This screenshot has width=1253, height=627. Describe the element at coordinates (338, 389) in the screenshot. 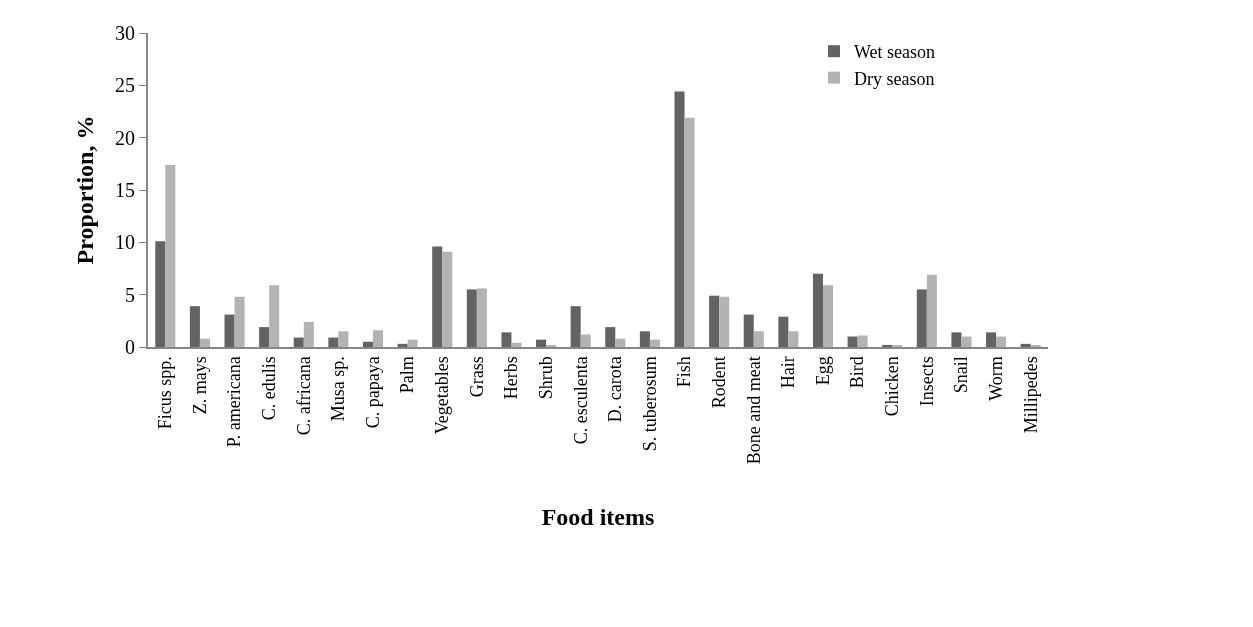

I see `x-tick-label: Musa sp.` at that location.